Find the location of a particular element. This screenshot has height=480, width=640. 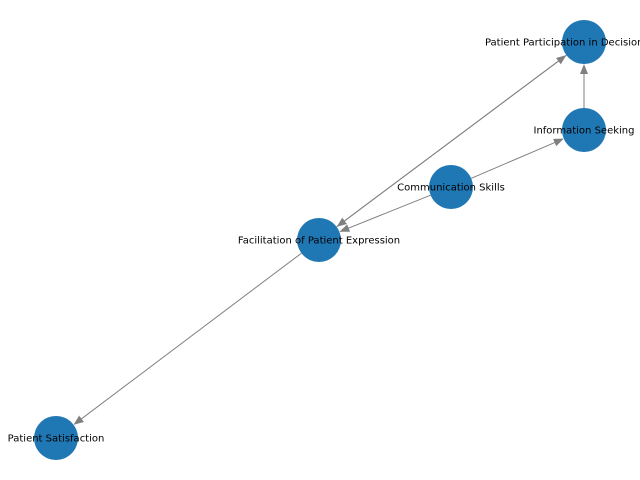

node-label-satis: Patient Satisfaction is located at coordinates (56, 439).